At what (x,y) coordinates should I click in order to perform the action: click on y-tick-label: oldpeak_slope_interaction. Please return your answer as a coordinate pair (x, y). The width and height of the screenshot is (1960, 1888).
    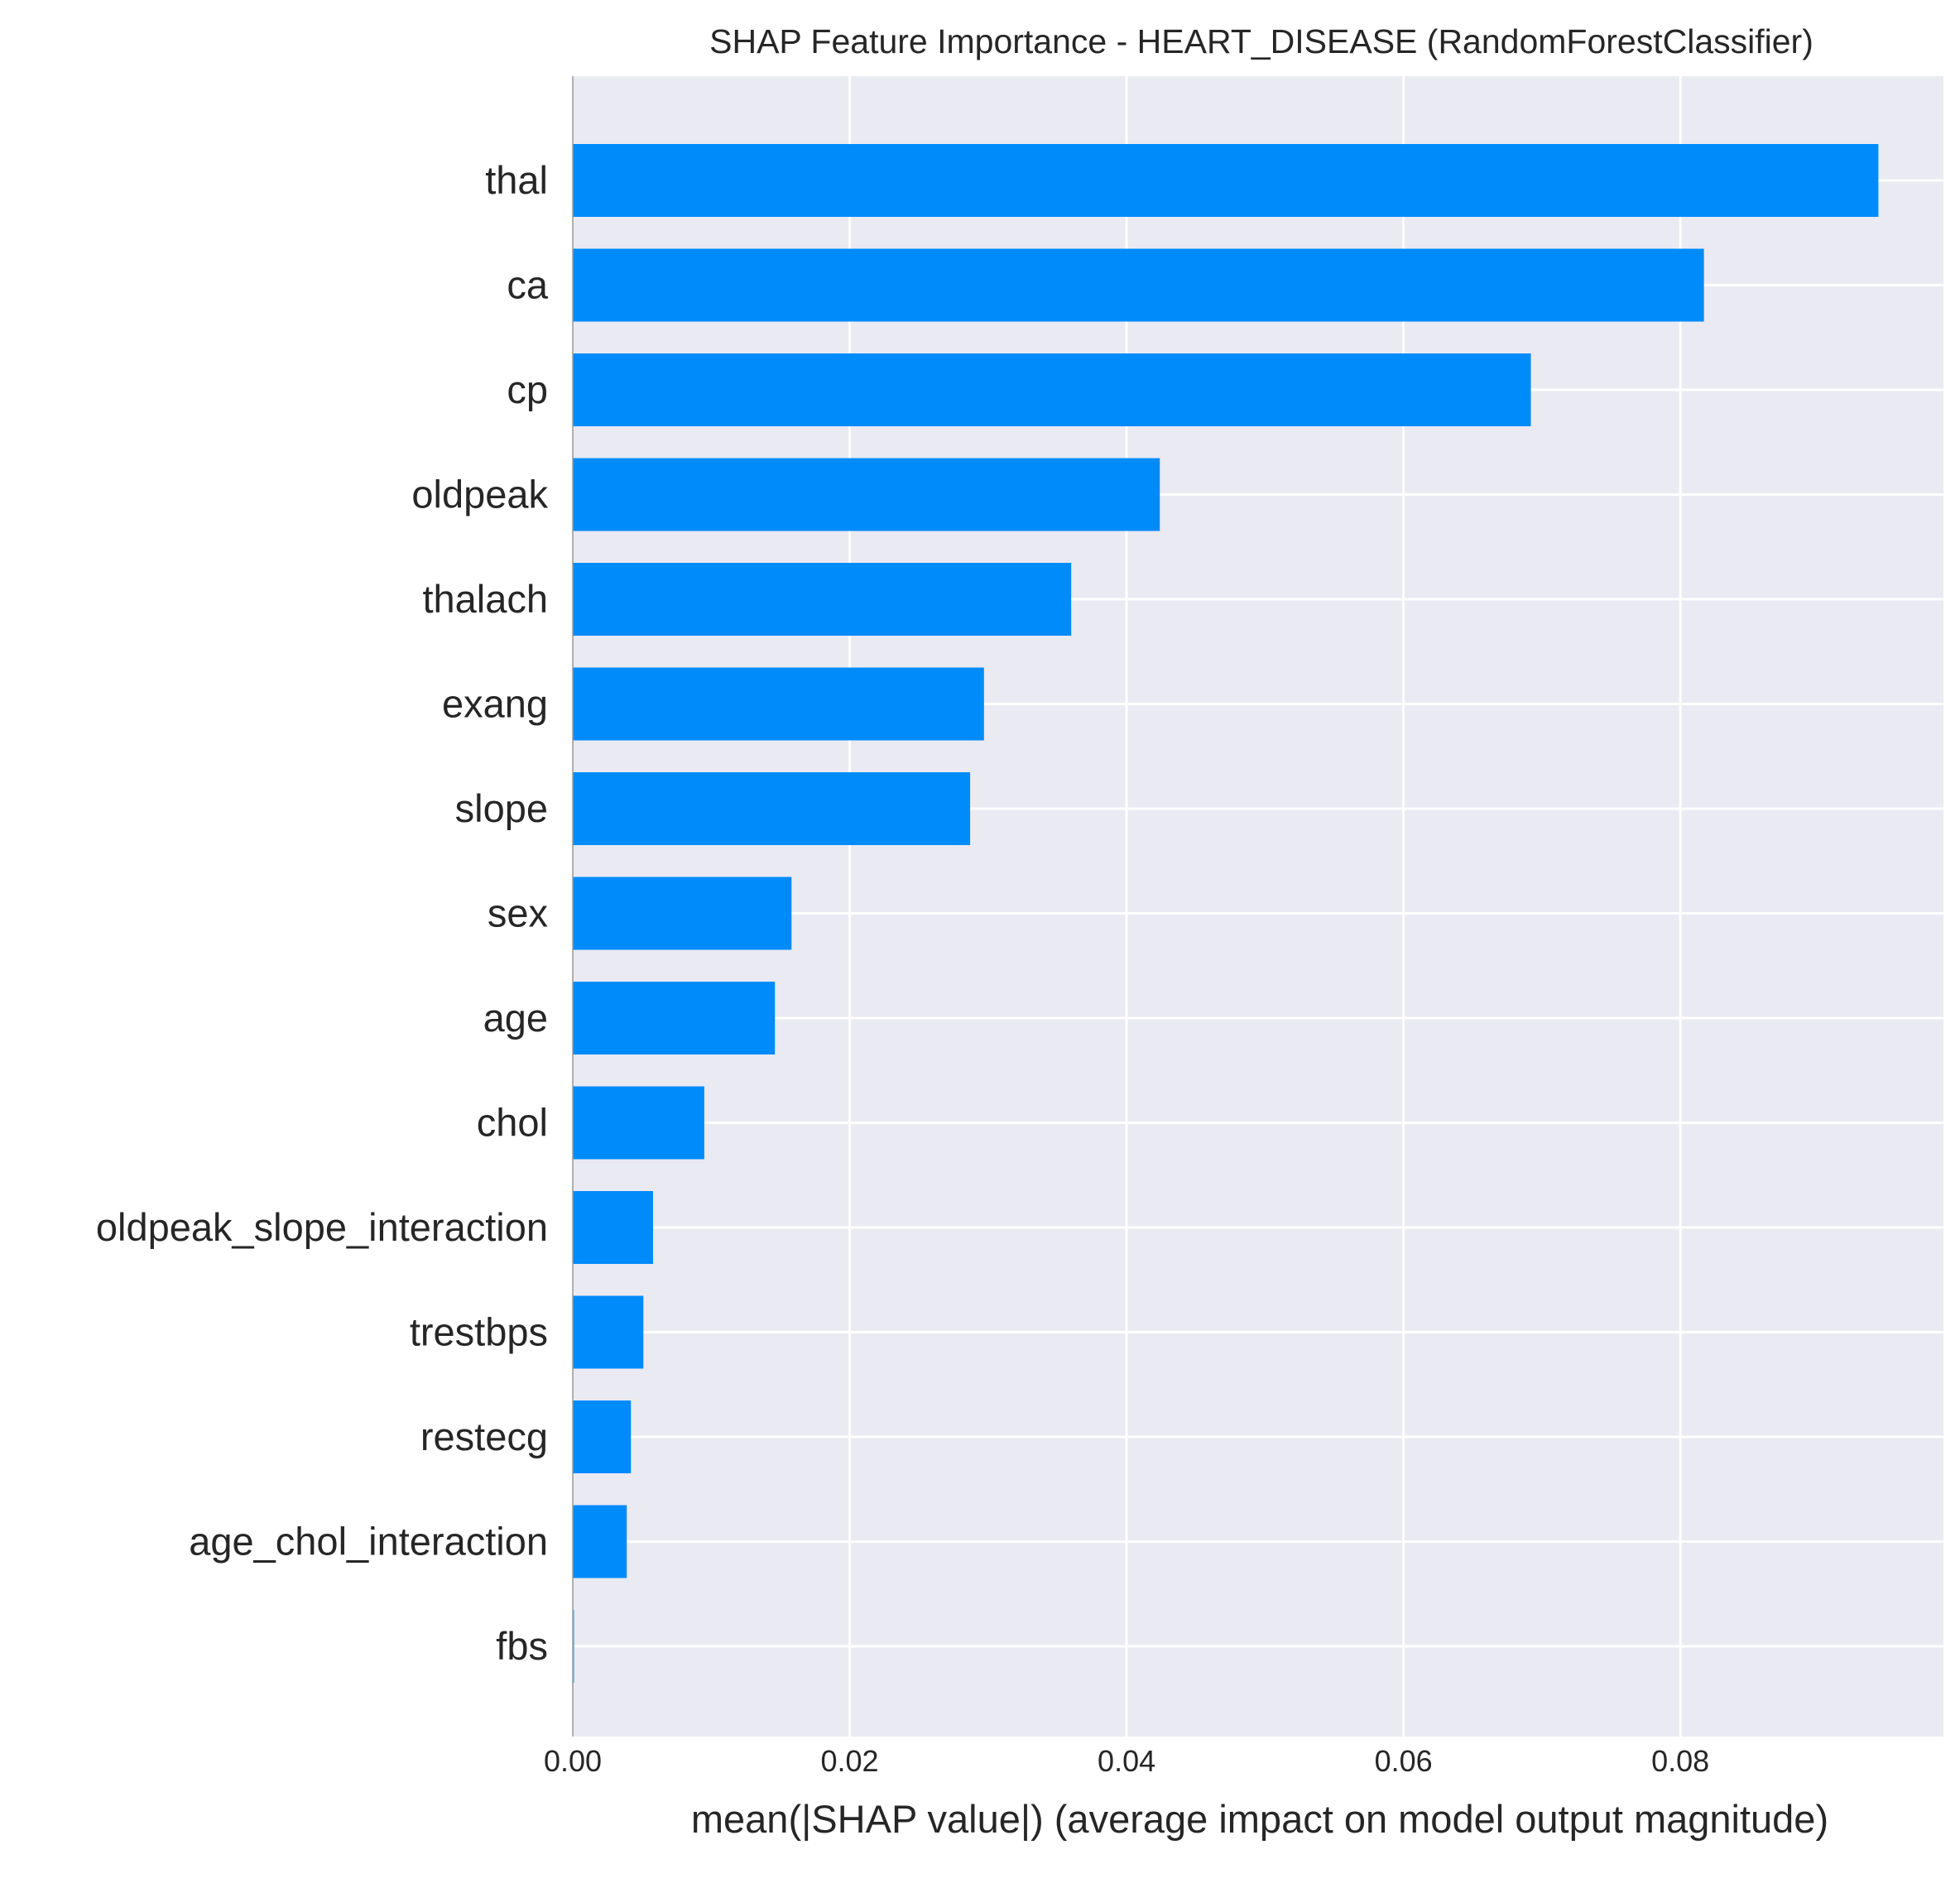
    Looking at the image, I should click on (322, 1227).